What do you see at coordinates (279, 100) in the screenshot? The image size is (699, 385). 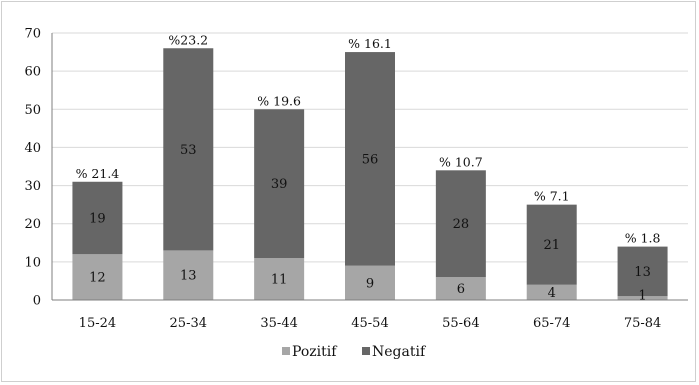 I see `percentage-annotation: % 19.6` at bounding box center [279, 100].